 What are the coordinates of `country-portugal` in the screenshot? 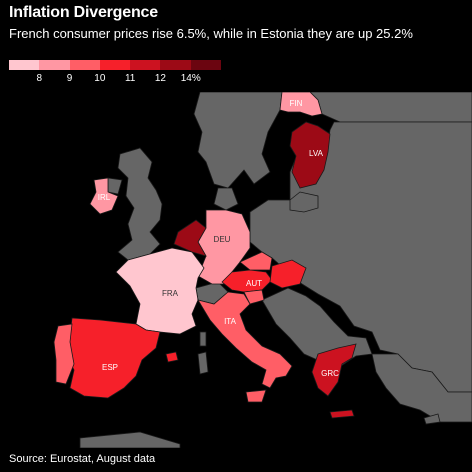 It's located at (64, 354).